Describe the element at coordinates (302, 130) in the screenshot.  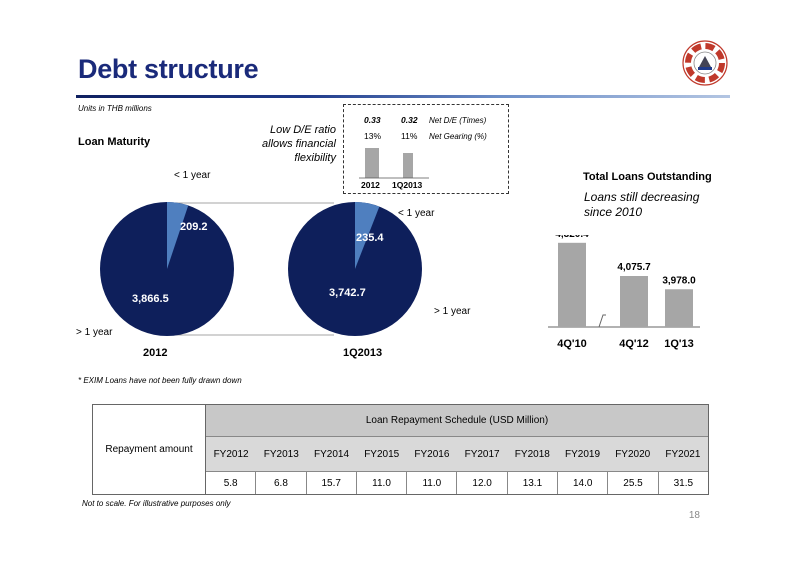
I see `de-note-line-1: Low D/E ratio` at that location.